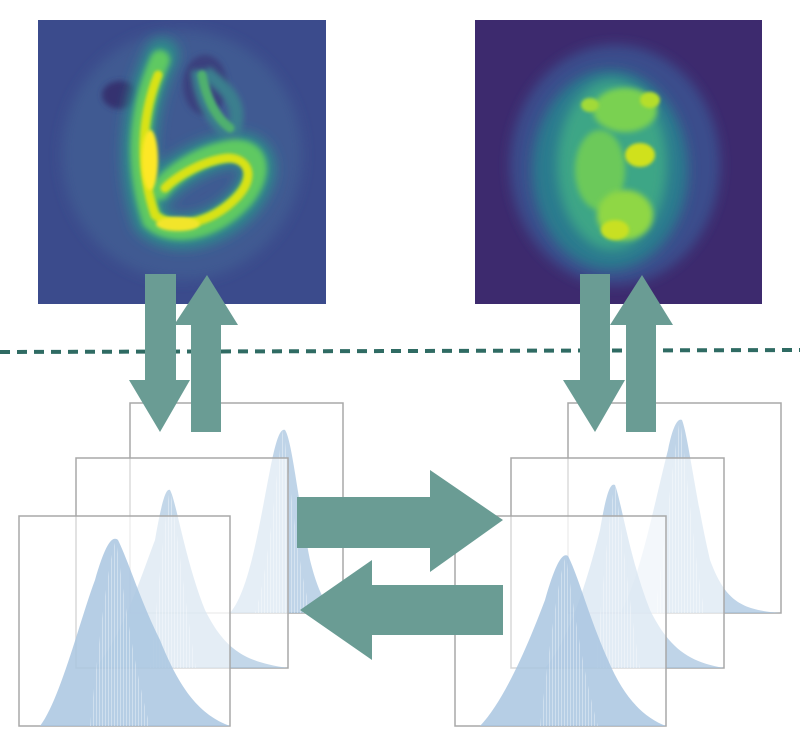 The width and height of the screenshot is (800, 730). I want to click on digit-6-heatmap, so click(182, 162).